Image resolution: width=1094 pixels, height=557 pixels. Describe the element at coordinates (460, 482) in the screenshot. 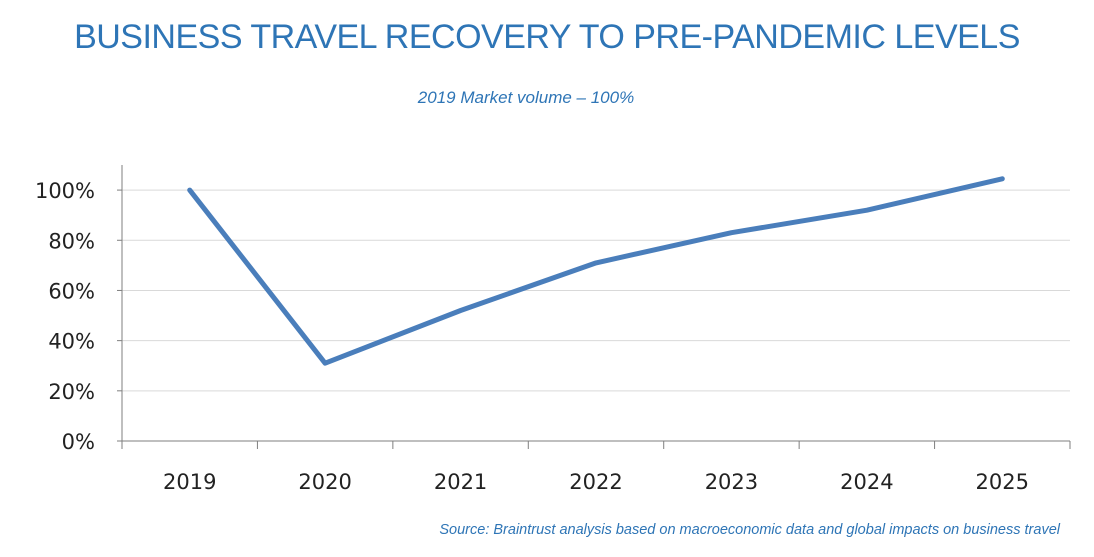

I see `x-tick-label: 2021` at that location.